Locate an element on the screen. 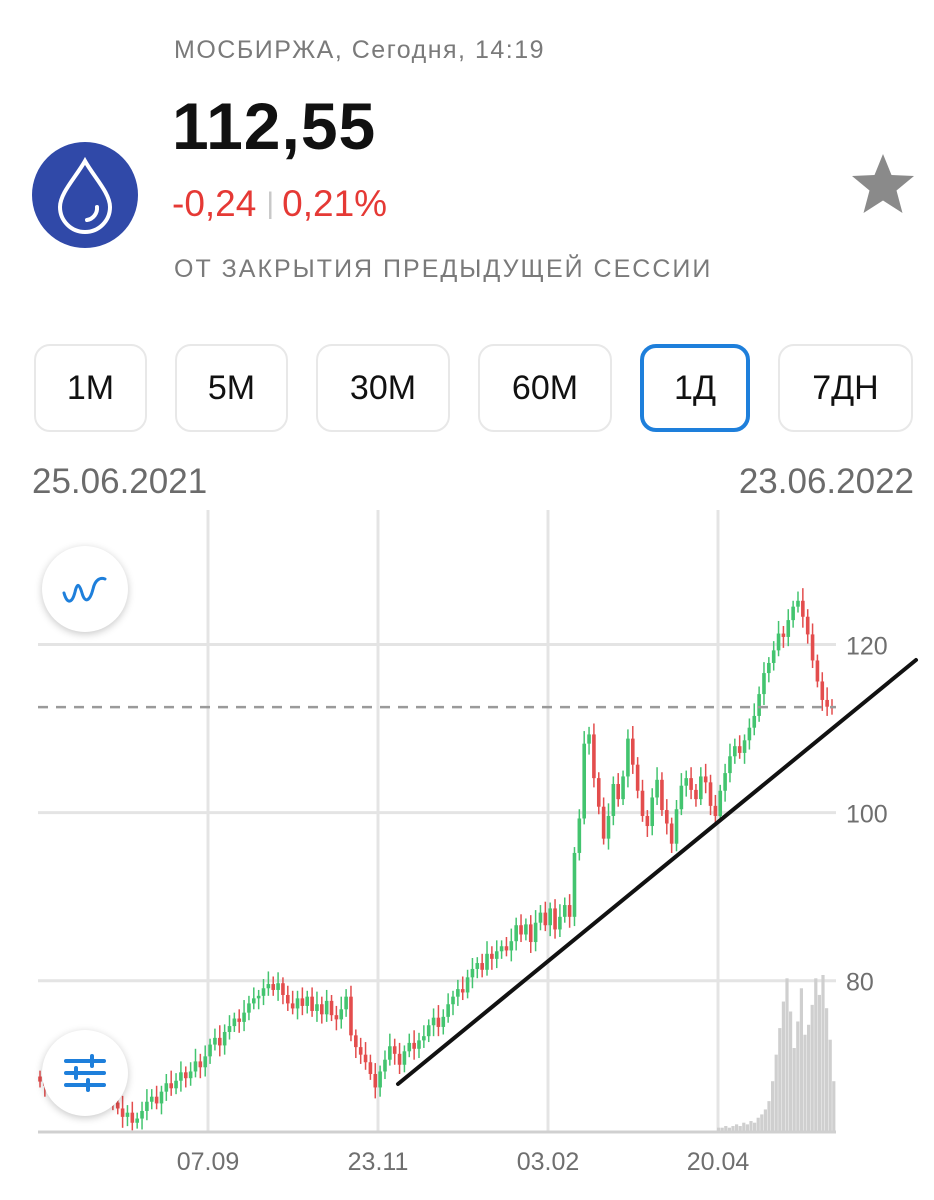  sliders-icon is located at coordinates (85, 1073).